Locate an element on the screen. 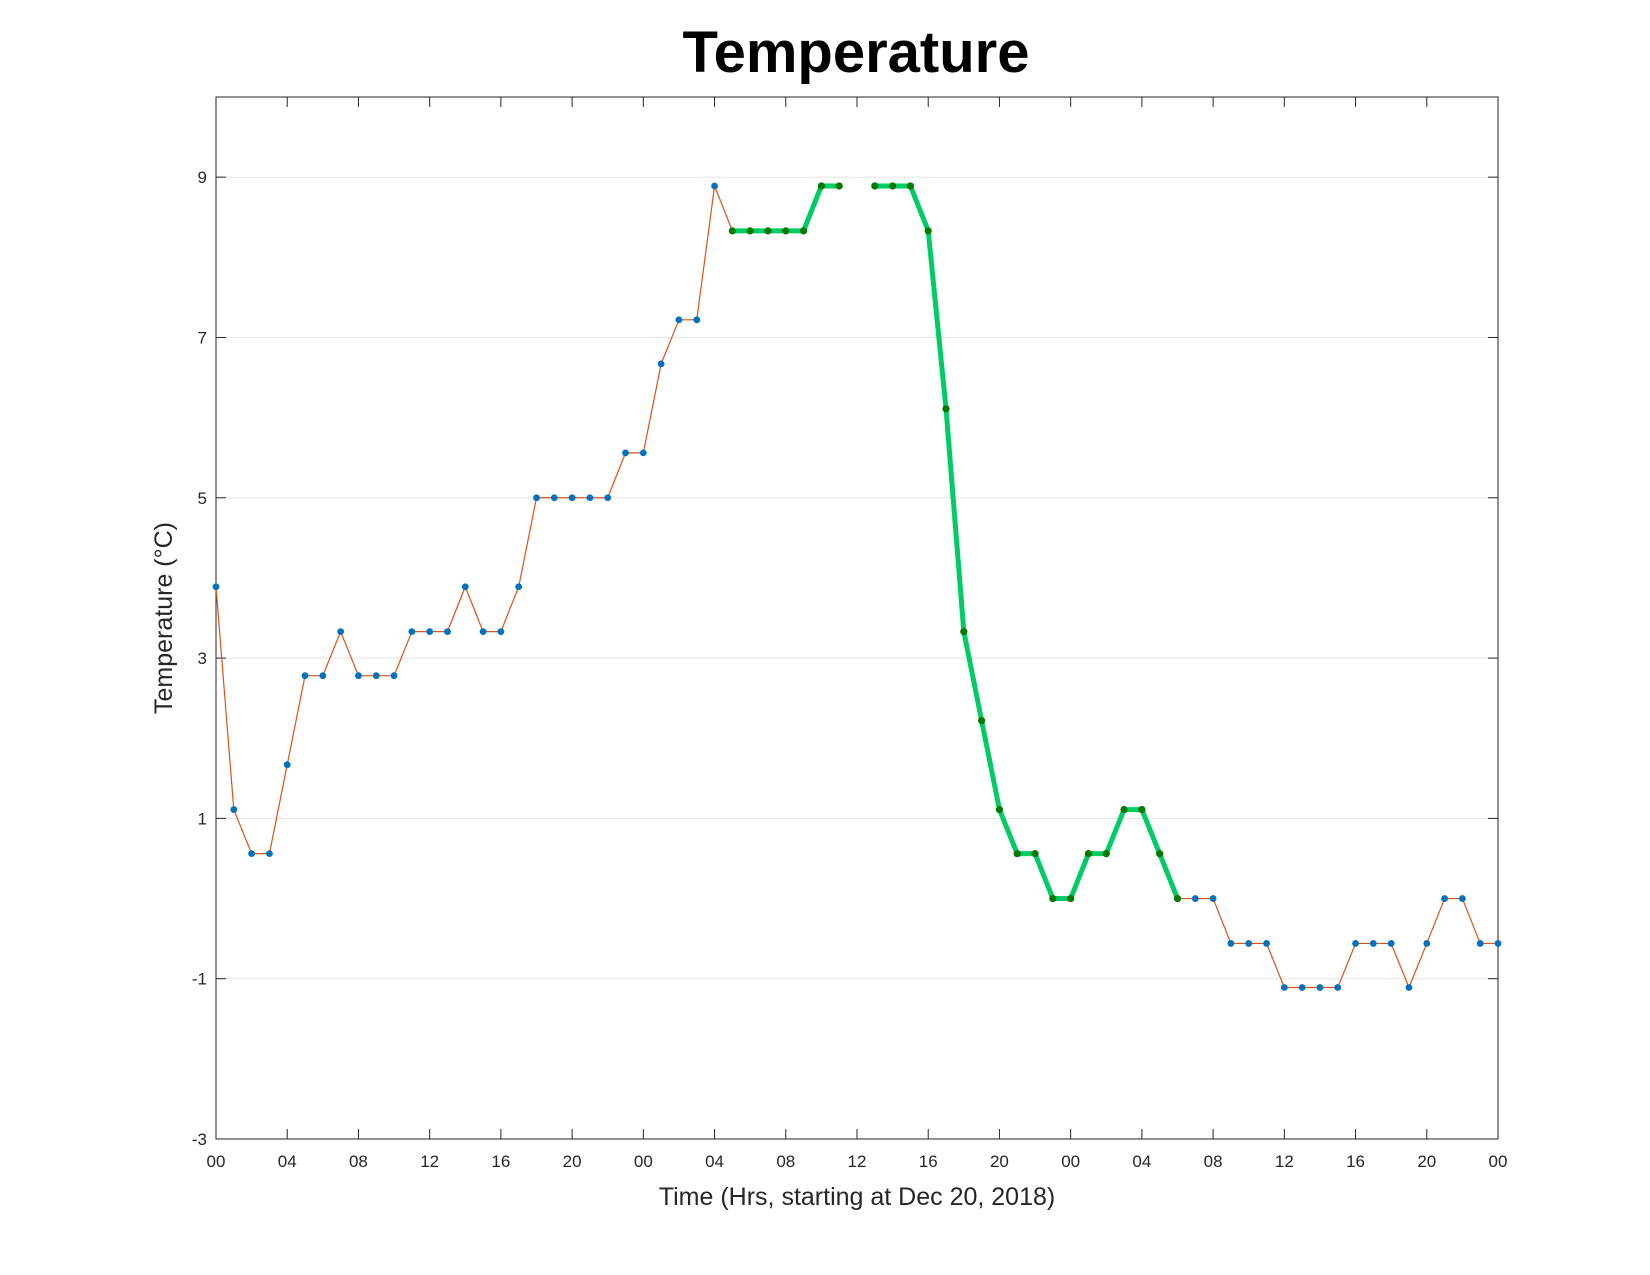  x-axis-label: Time (Hrs, starting at Dec 20, 2018) is located at coordinates (857, 1197).